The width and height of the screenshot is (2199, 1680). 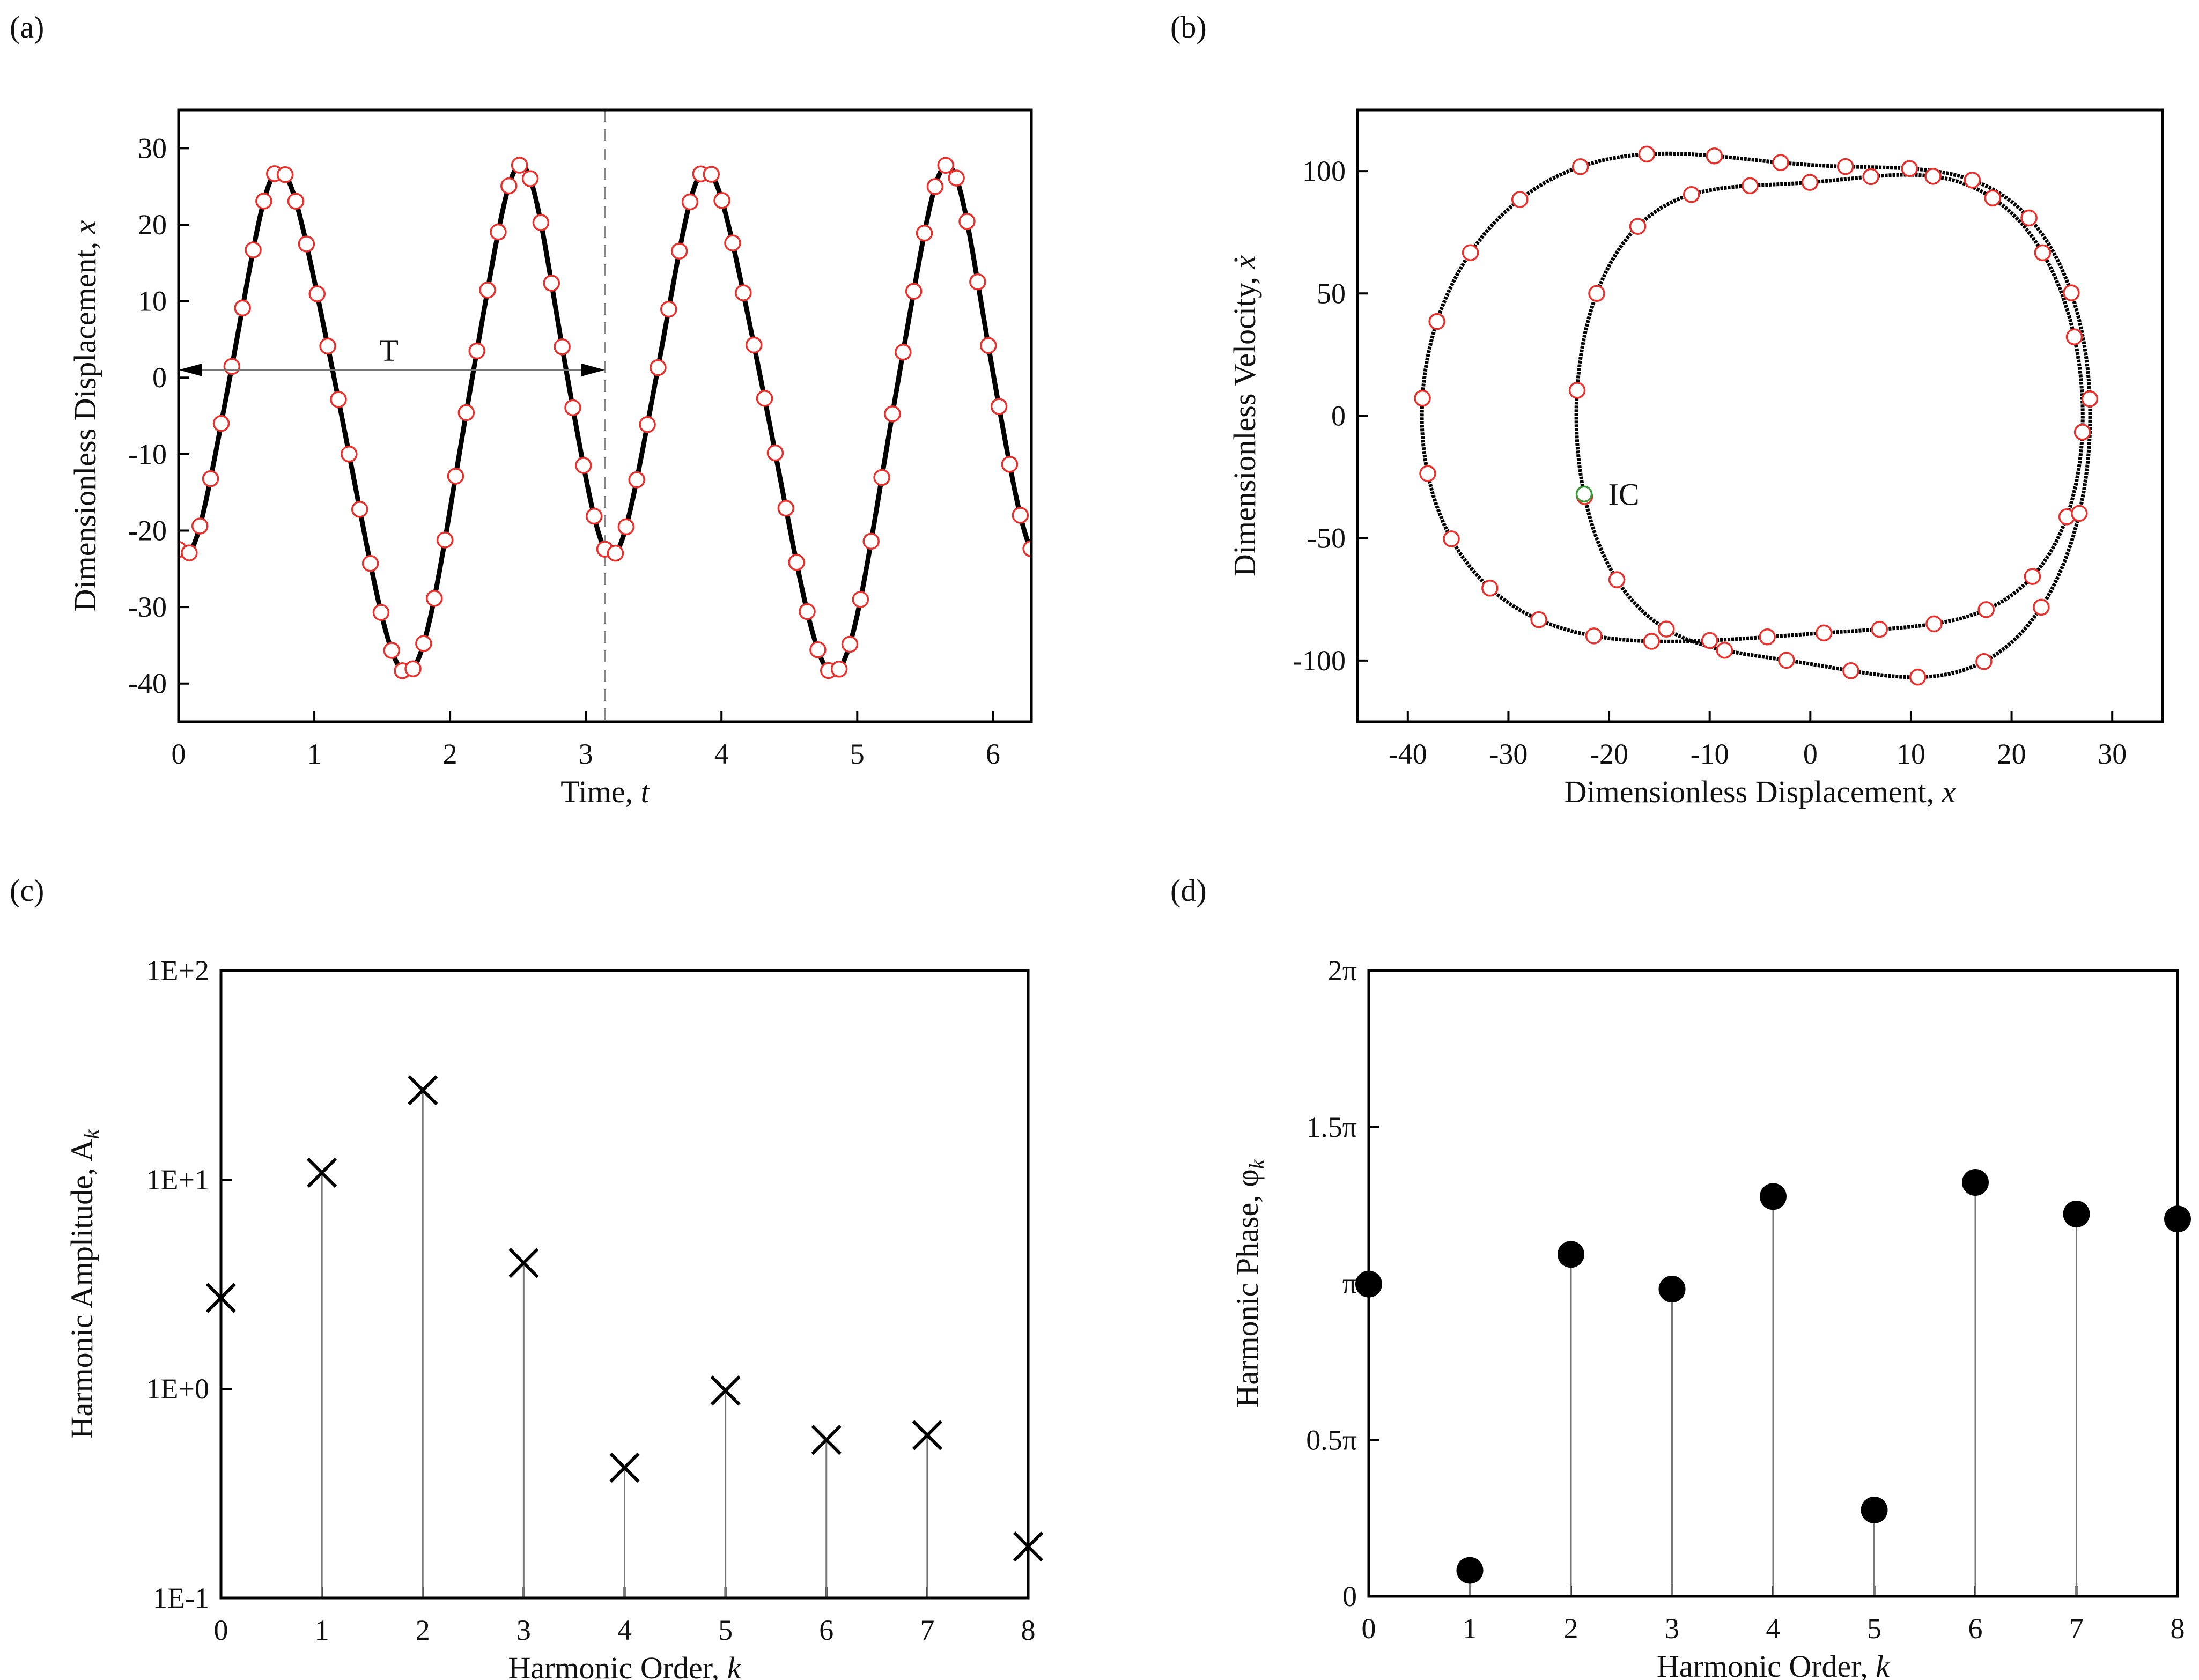 What do you see at coordinates (148, 530) in the screenshot?
I see `y-tick-label: -20` at bounding box center [148, 530].